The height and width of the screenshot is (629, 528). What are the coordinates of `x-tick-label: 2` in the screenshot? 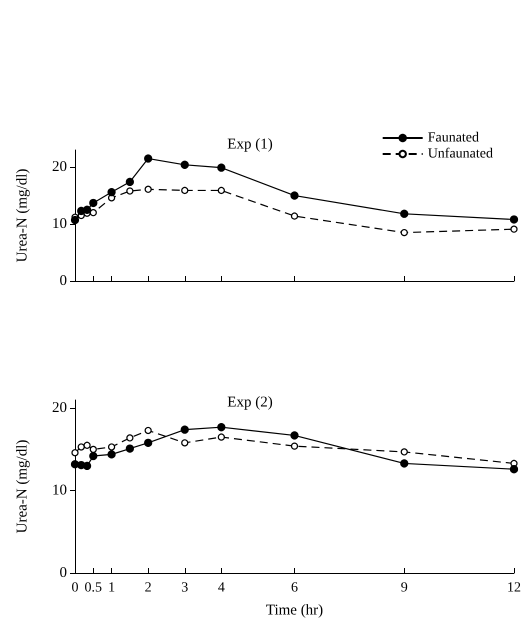 It's located at (148, 588).